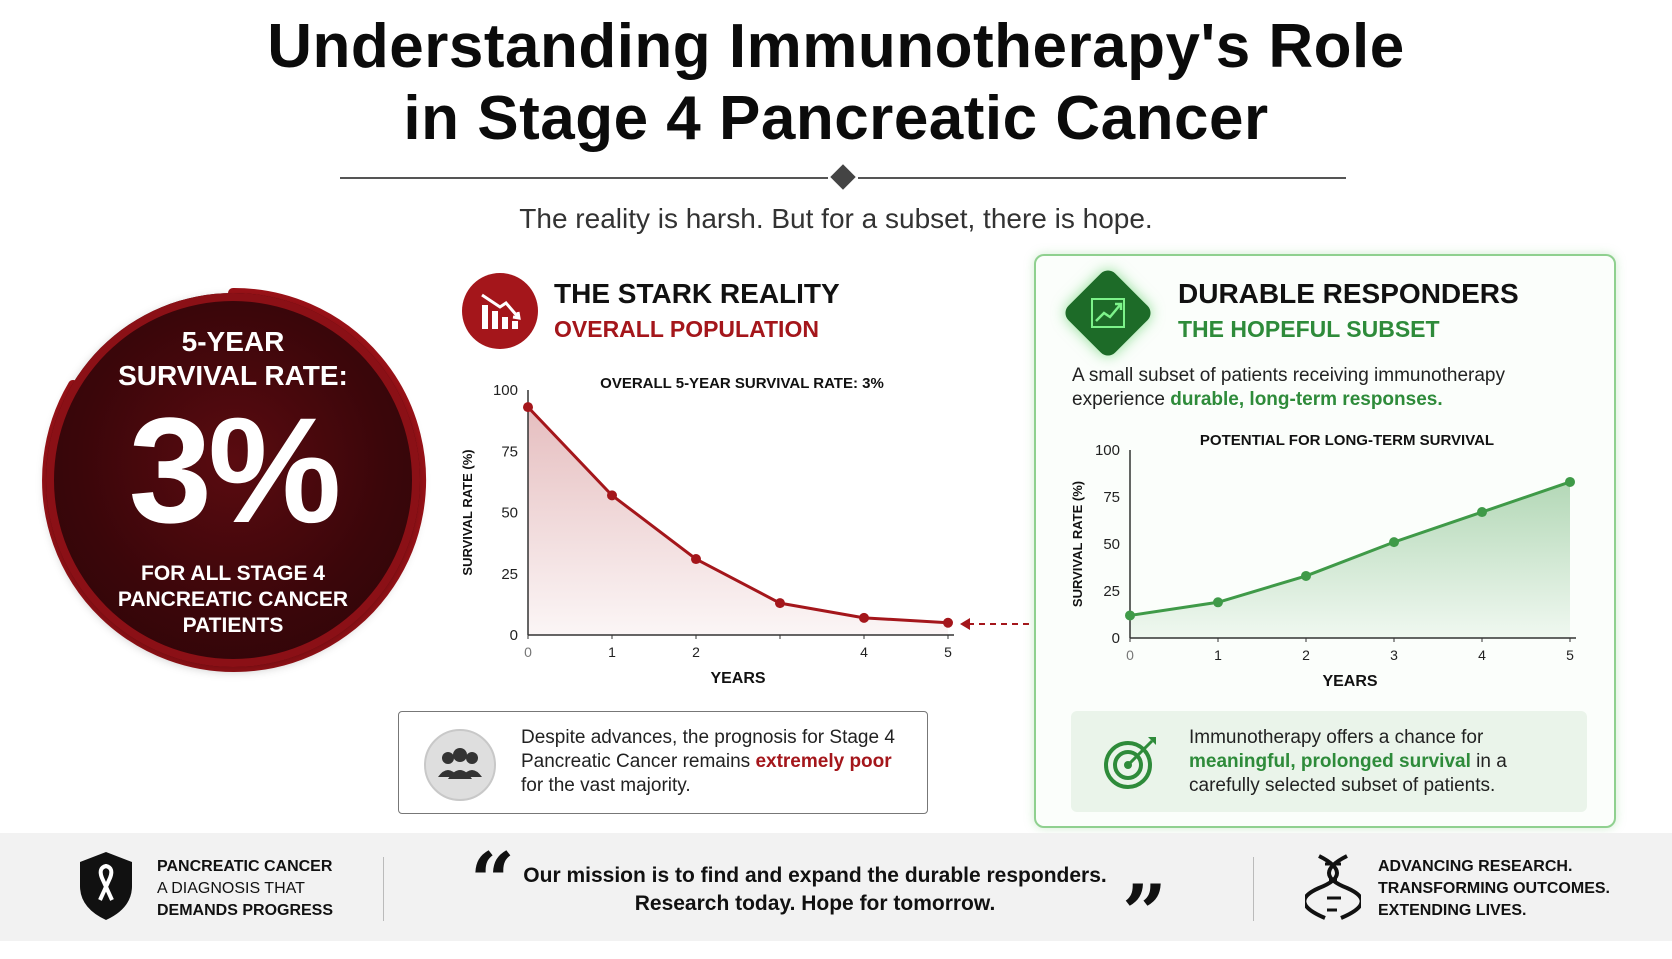 This screenshot has width=1672, height=959. Describe the element at coordinates (742, 383) in the screenshot. I see `chart-title: OVERALL 5-YEAR SURVIVAL RATE: 3%` at that location.